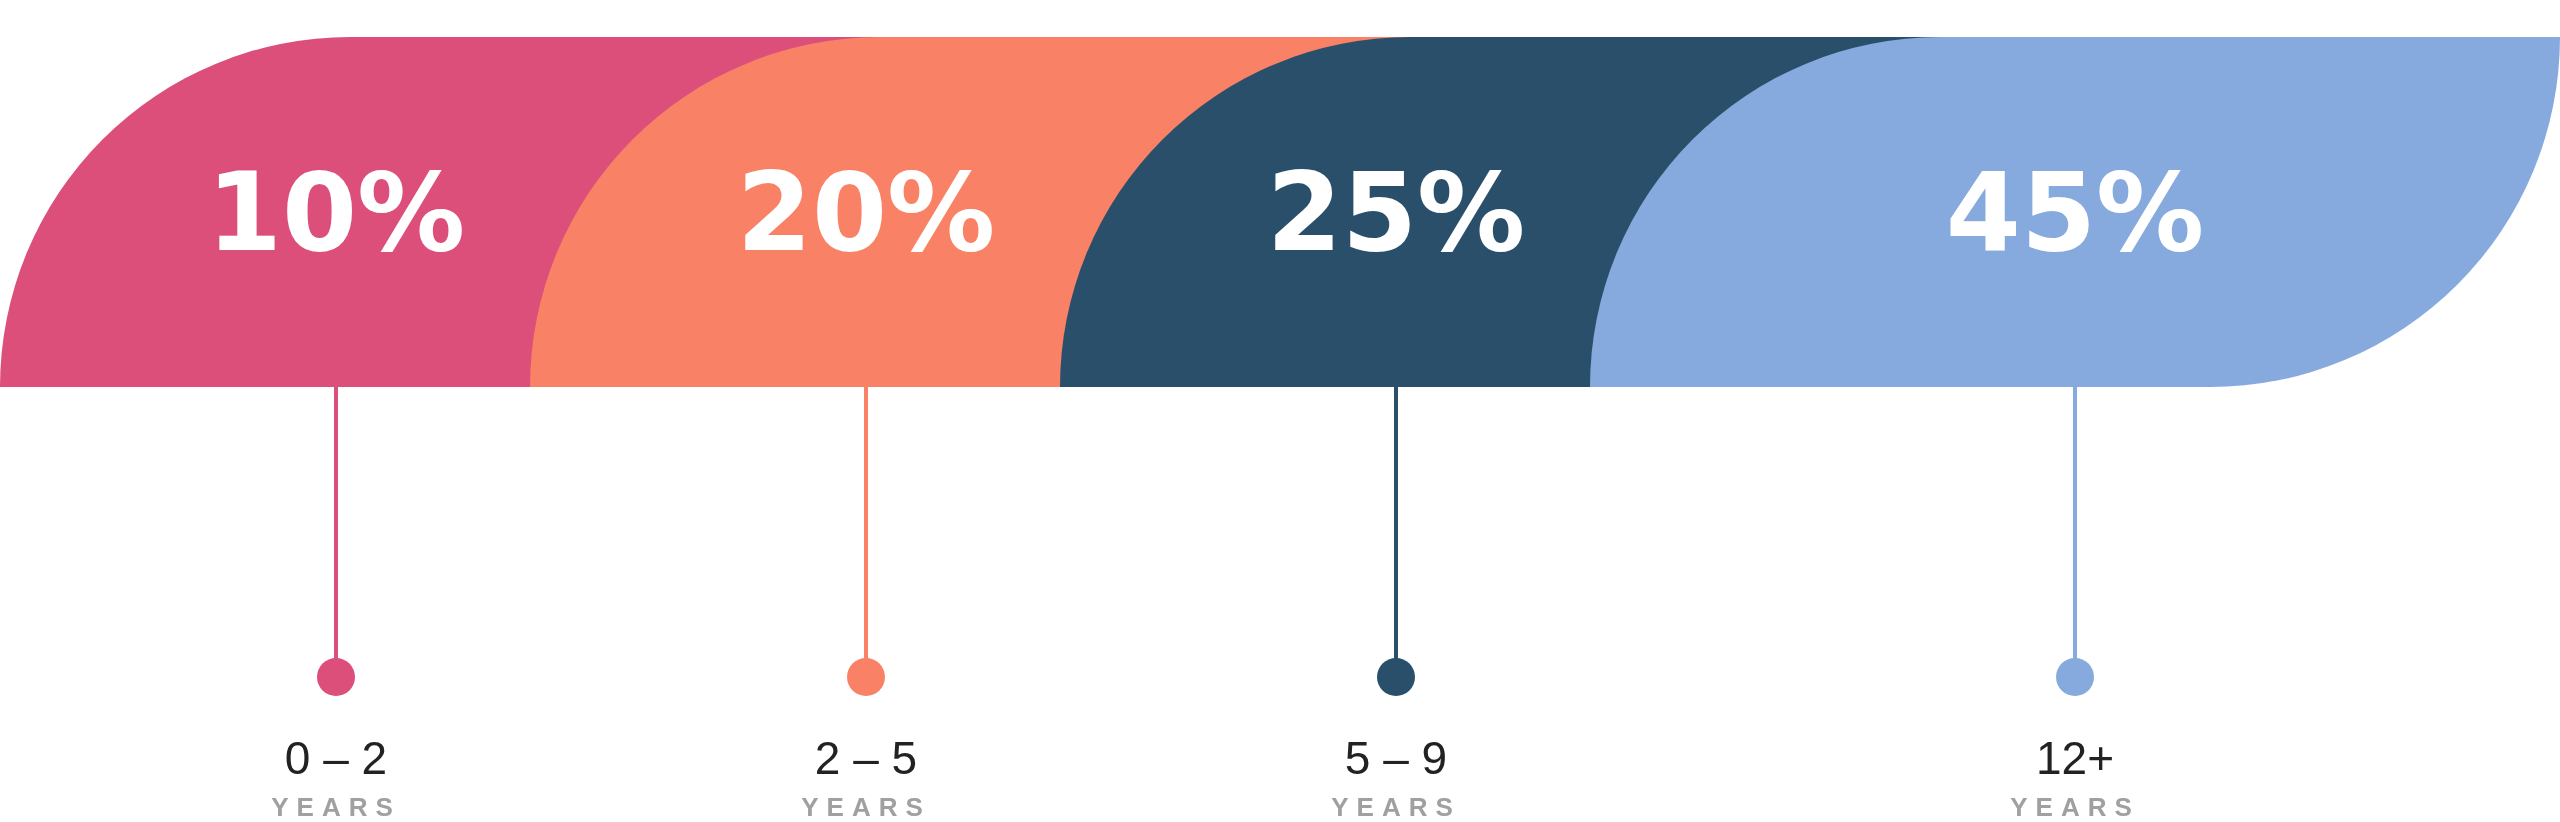 Image resolution: width=2560 pixels, height=822 pixels. What do you see at coordinates (2075, 758) in the screenshot?
I see `category-label: 12+` at bounding box center [2075, 758].